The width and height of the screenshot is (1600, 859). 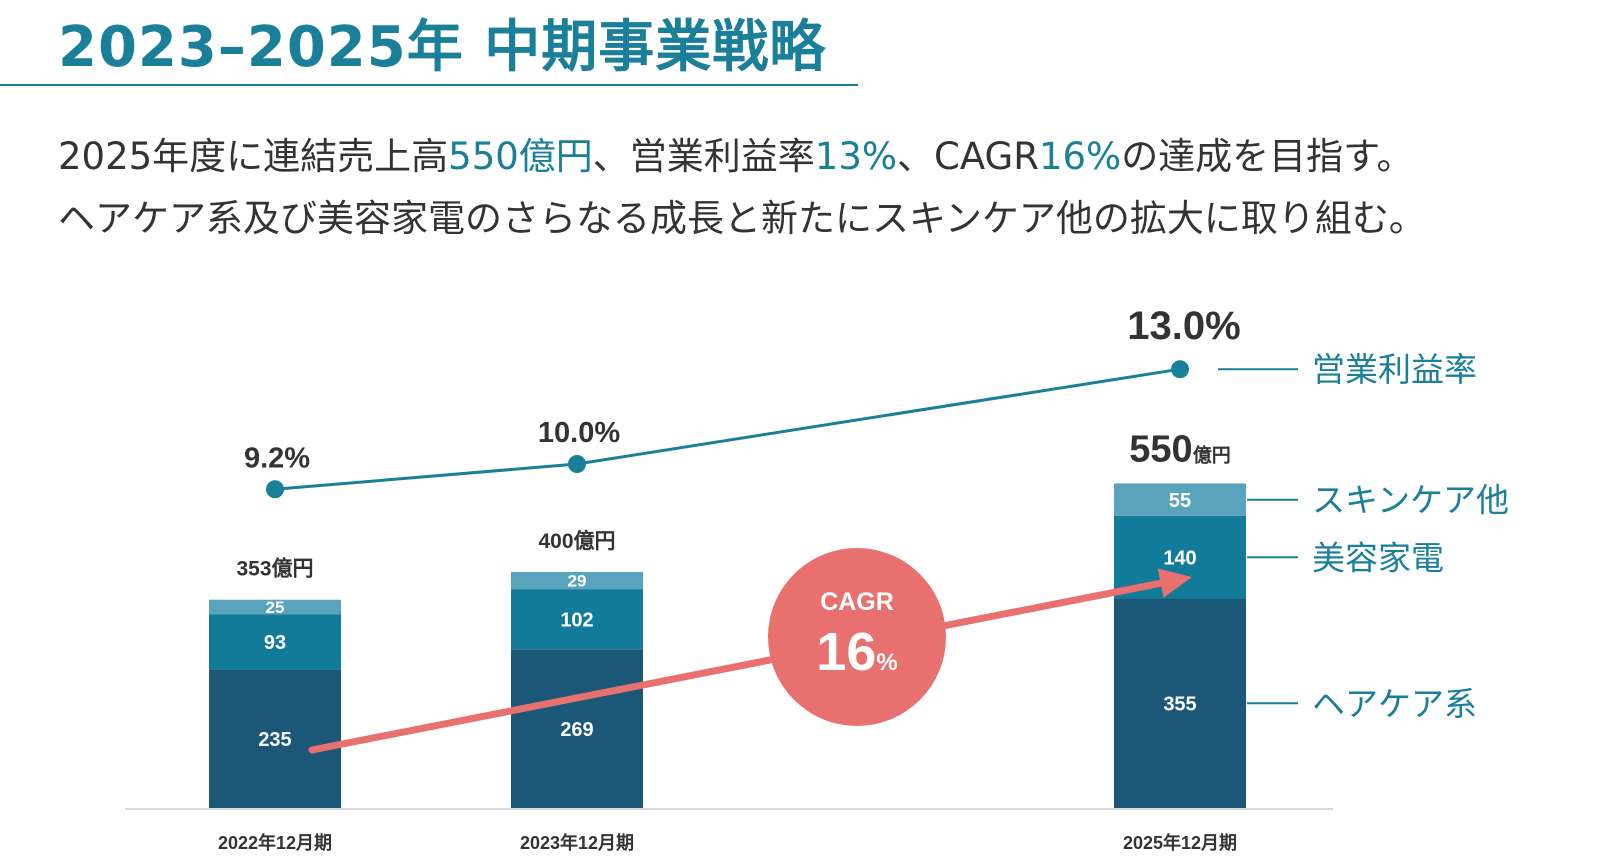 I want to click on bar-total-label: 550億円, so click(x=1179, y=450).